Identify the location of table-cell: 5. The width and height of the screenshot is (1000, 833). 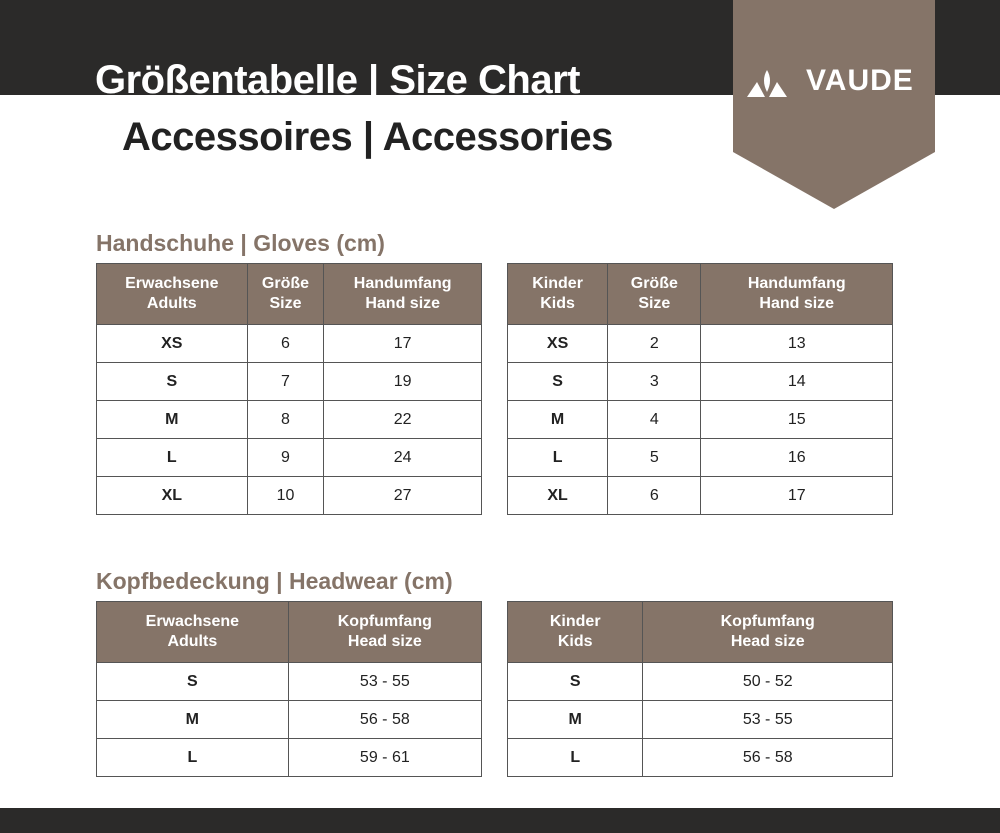
(654, 457).